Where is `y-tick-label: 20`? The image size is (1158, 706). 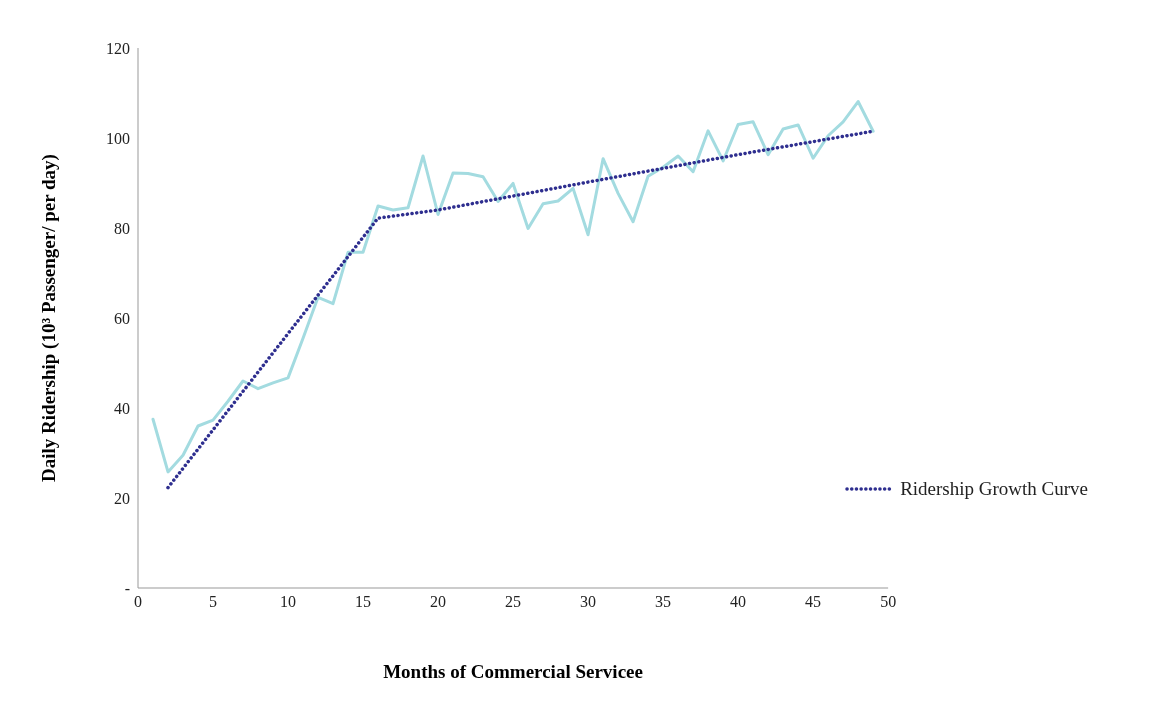
y-tick-label: 20 is located at coordinates (122, 498).